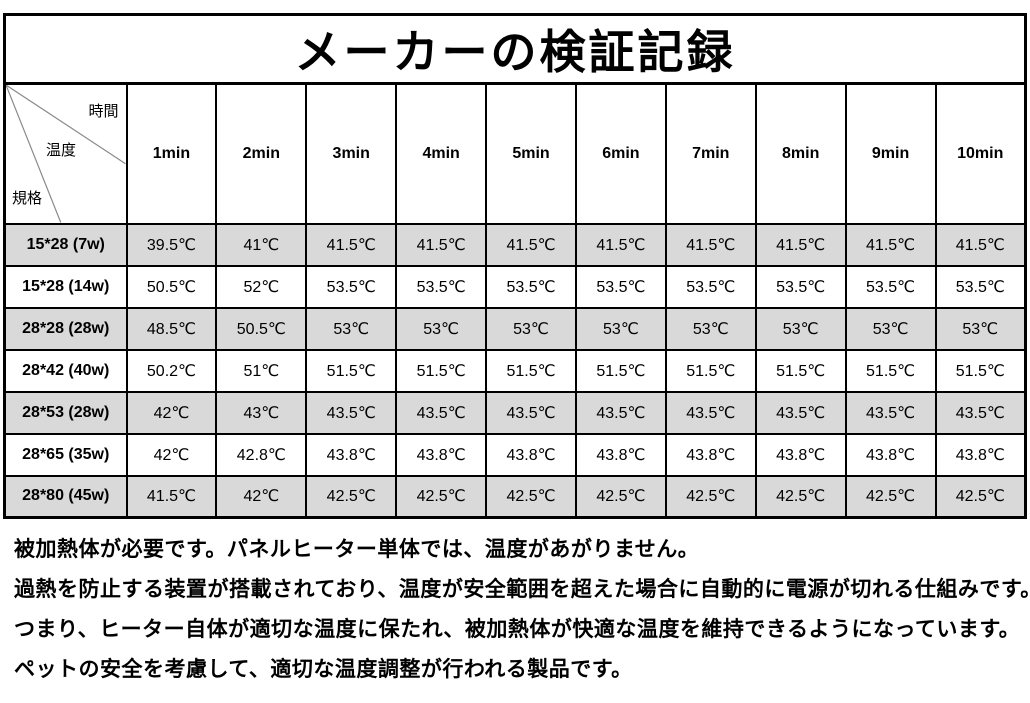 Image resolution: width=1030 pixels, height=703 pixels. Describe the element at coordinates (65, 328) in the screenshot. I see `row-spec-label: 28*28 (28w)` at that location.